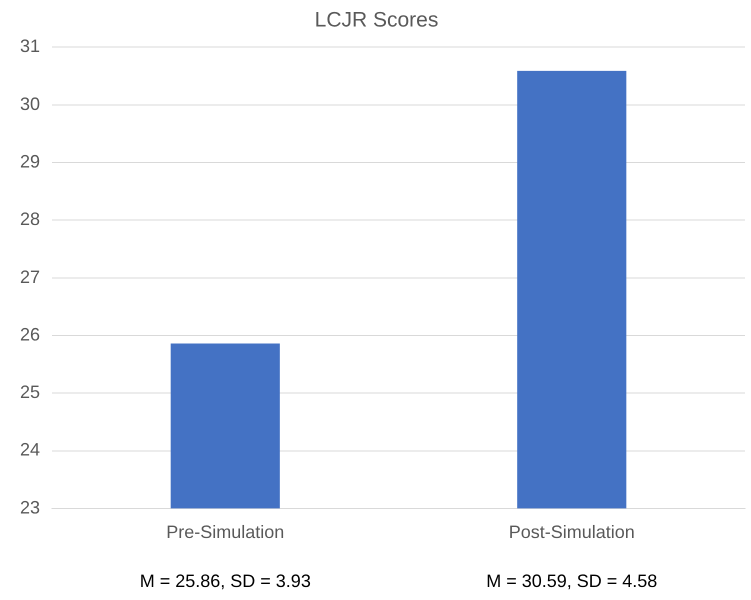  I want to click on y-tick-label: 30, so click(30, 104).